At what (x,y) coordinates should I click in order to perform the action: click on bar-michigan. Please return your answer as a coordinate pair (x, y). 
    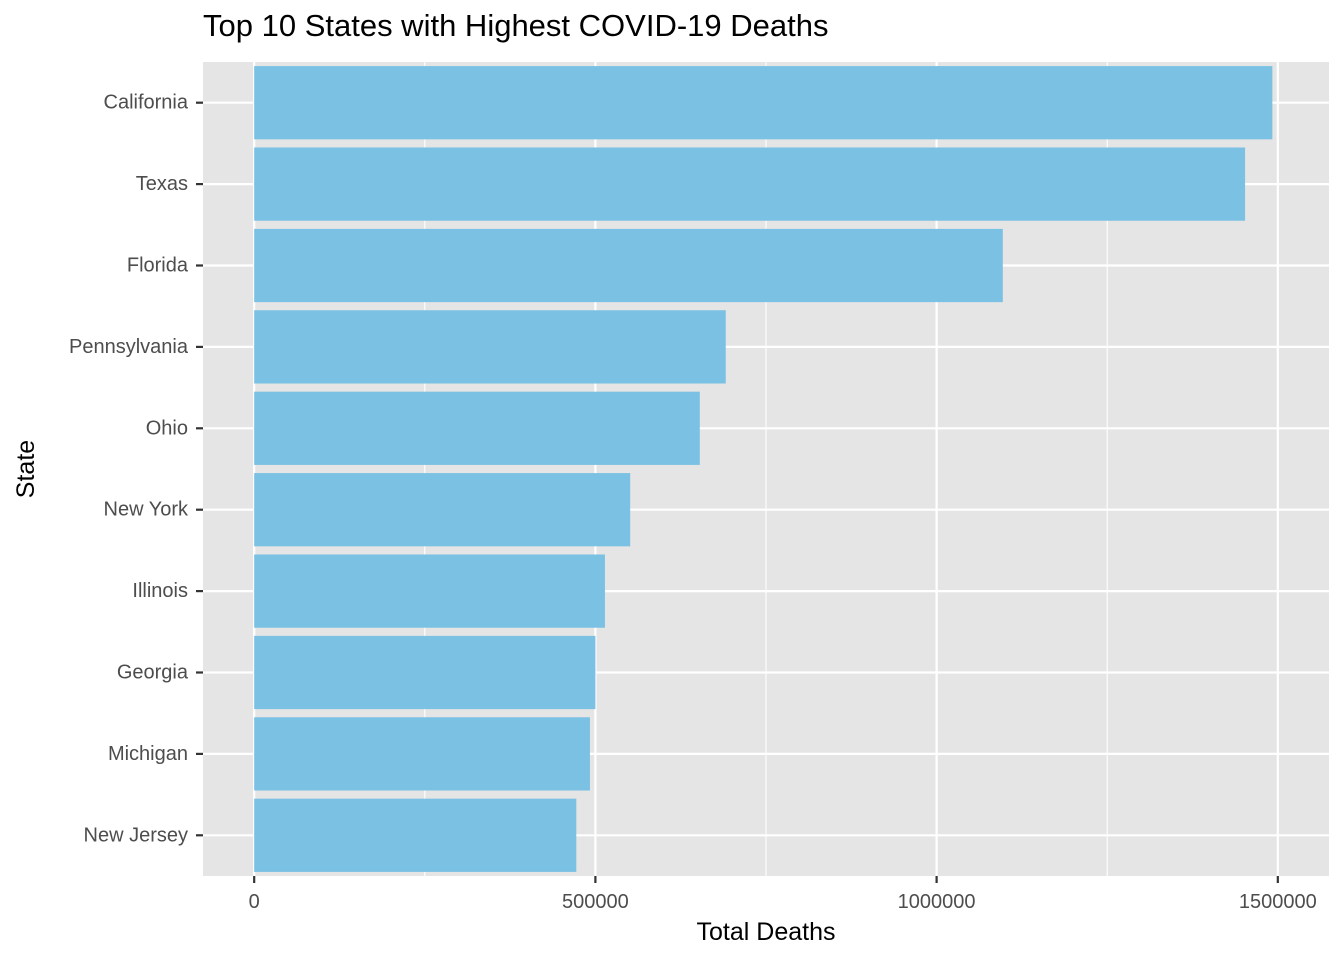
    Looking at the image, I should click on (422, 754).